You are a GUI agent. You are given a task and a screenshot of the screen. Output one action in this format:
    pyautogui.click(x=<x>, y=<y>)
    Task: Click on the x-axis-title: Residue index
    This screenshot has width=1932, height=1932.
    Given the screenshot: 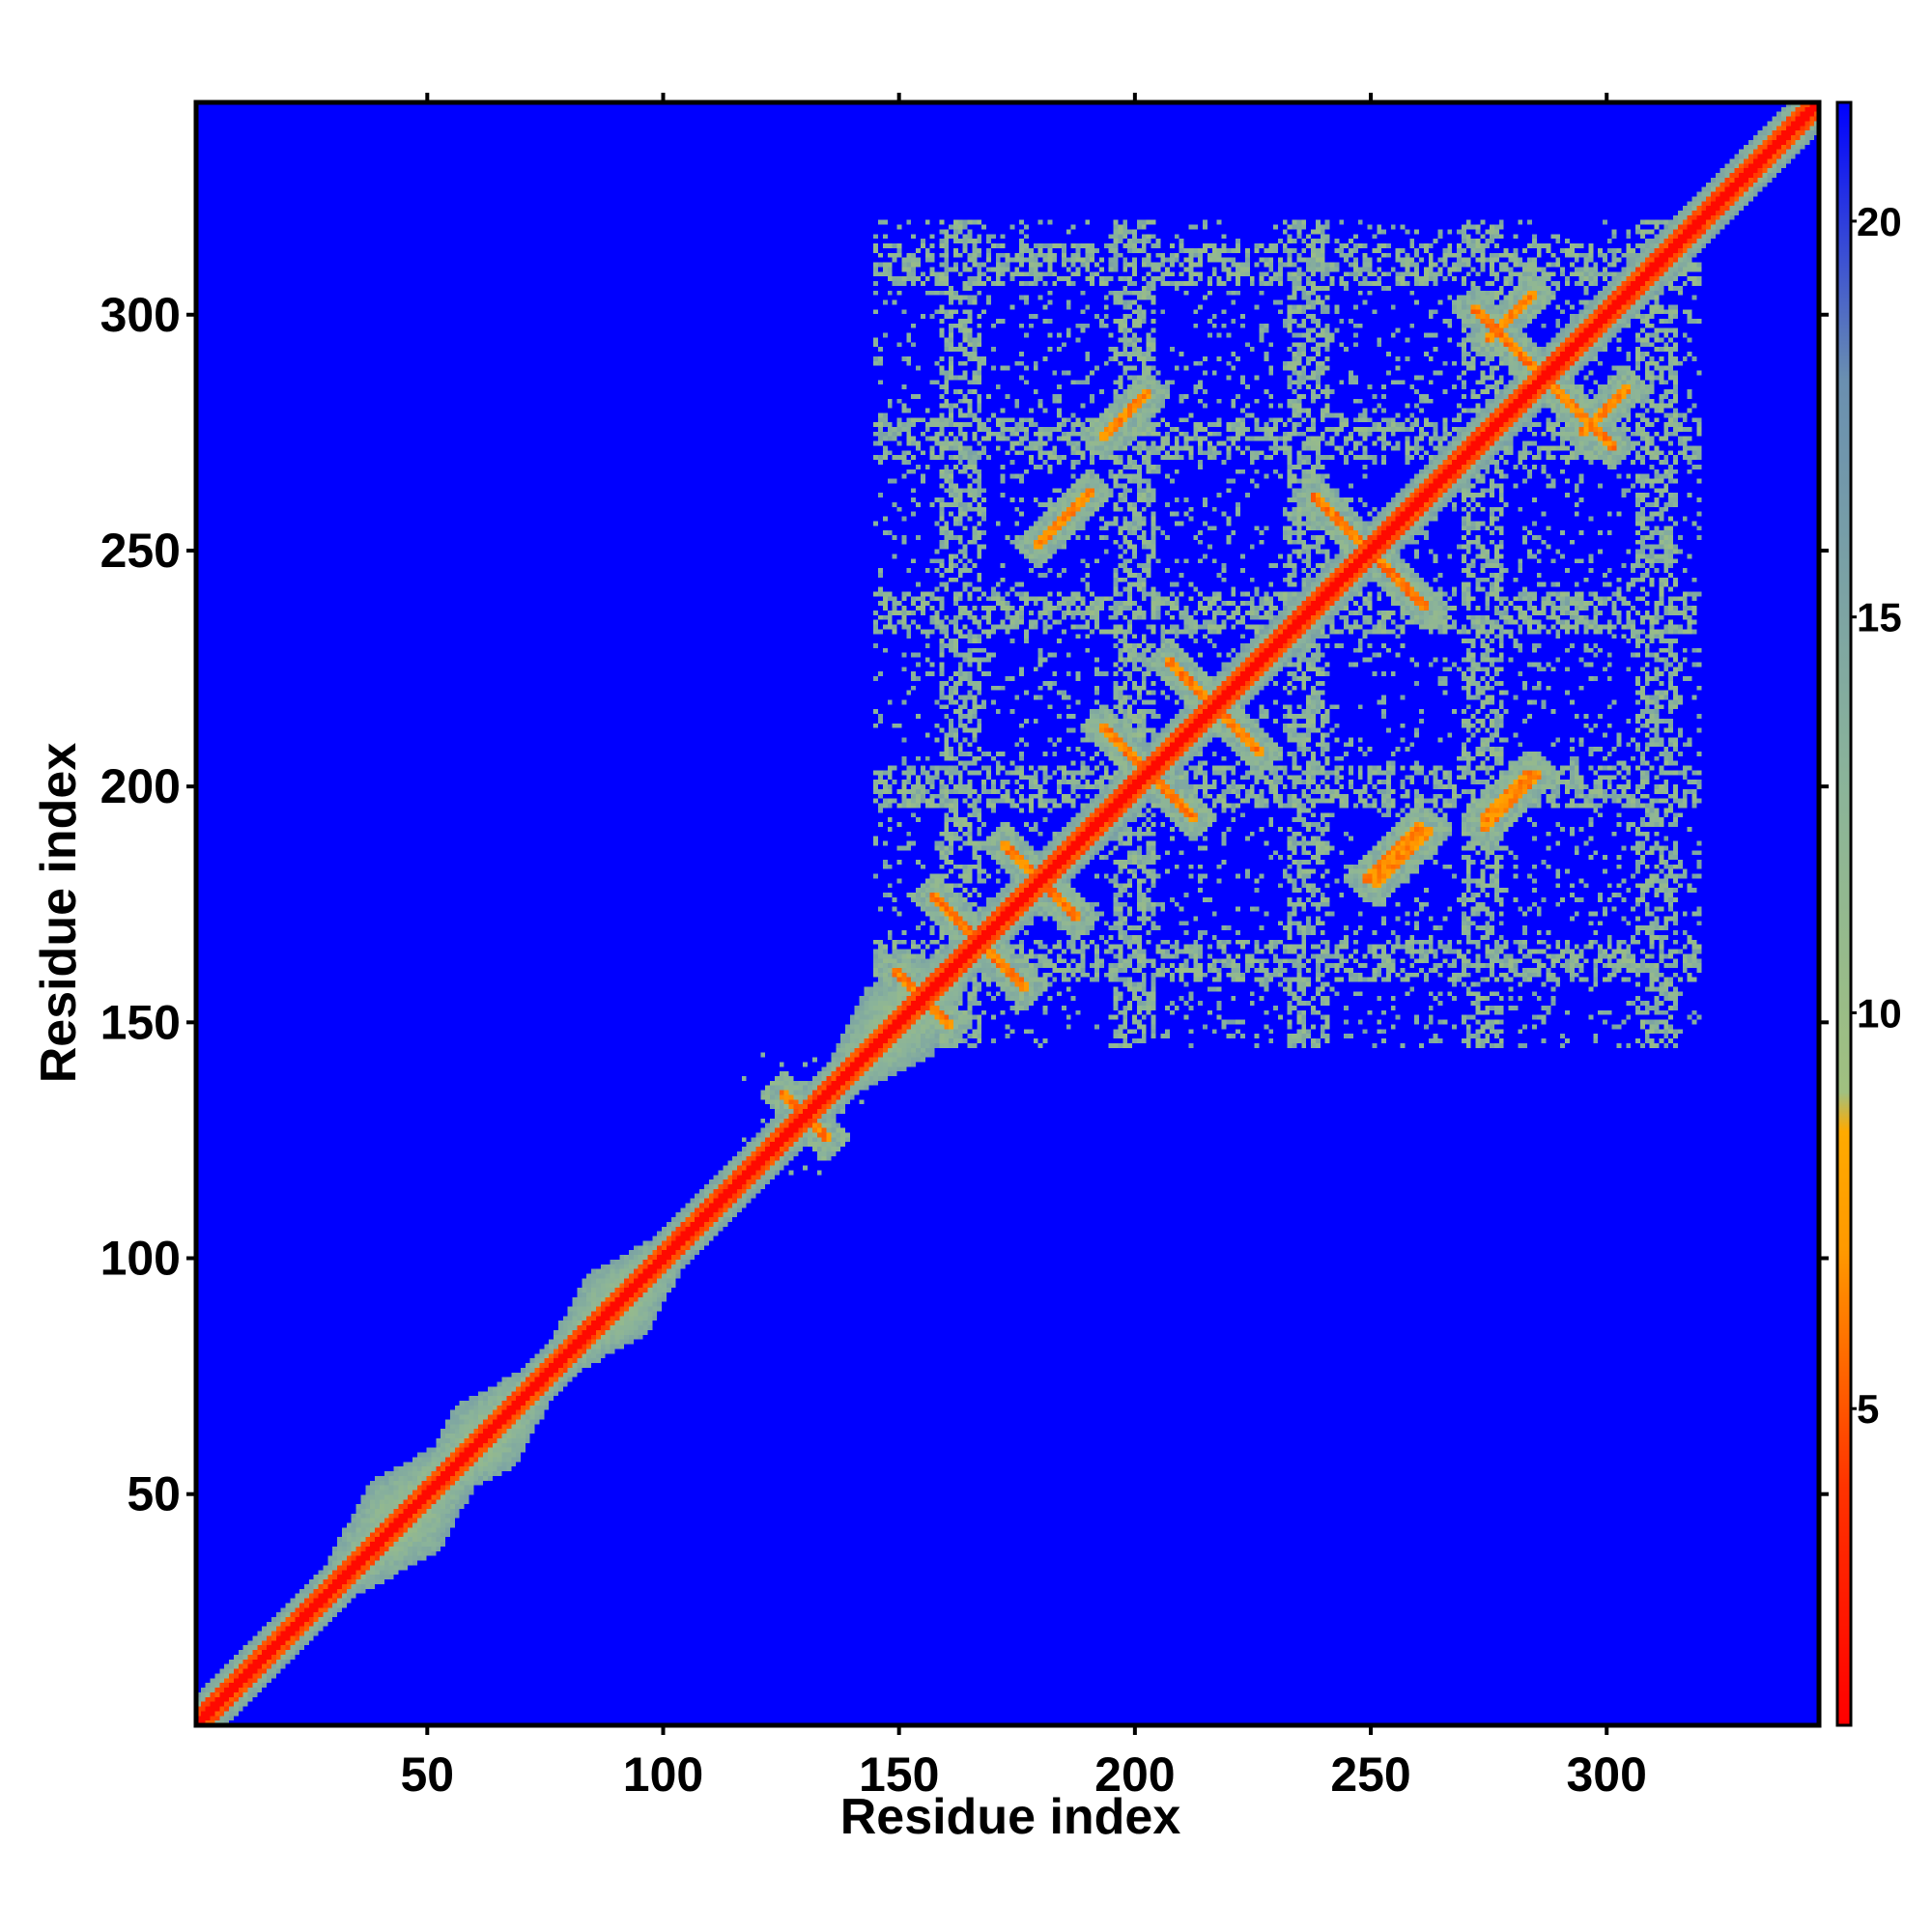 What is the action you would take?
    pyautogui.click(x=1011, y=1817)
    